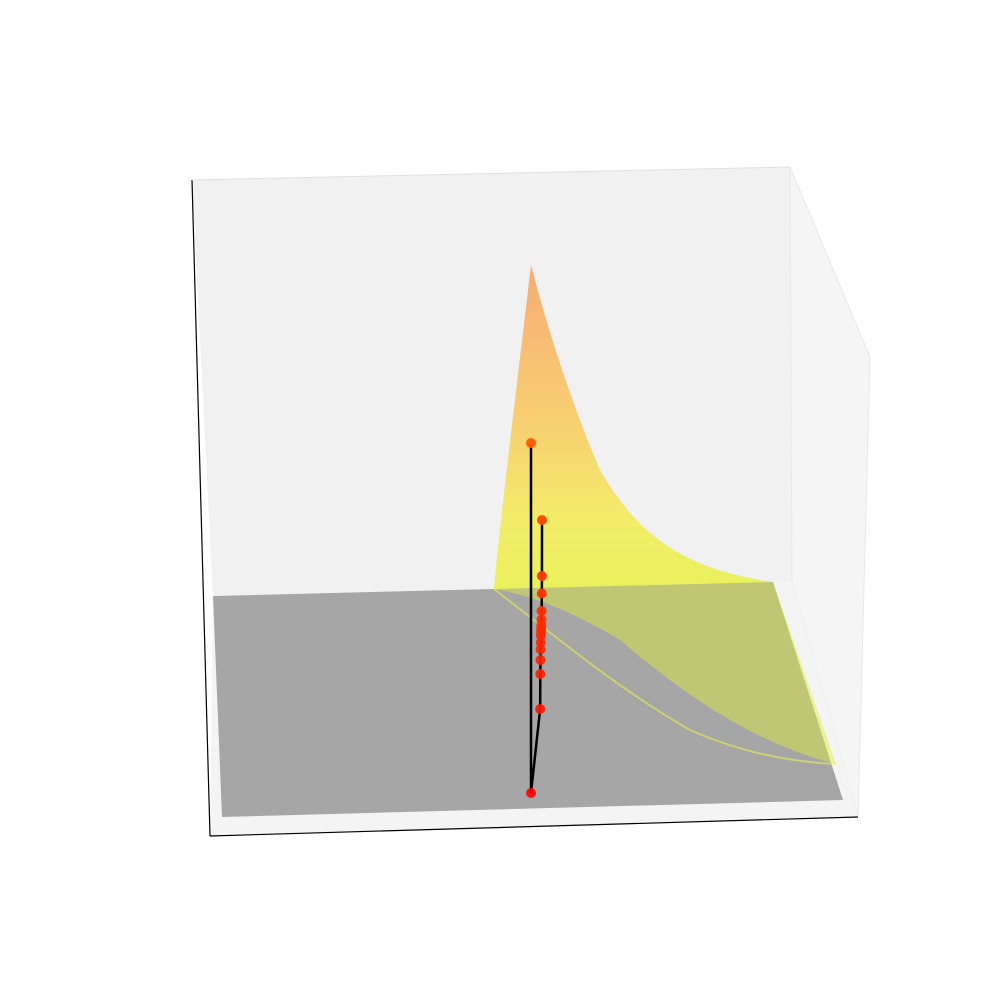 Image resolution: width=1000 pixels, height=1000 pixels. I want to click on floor-plane-surface, so click(528, 699).